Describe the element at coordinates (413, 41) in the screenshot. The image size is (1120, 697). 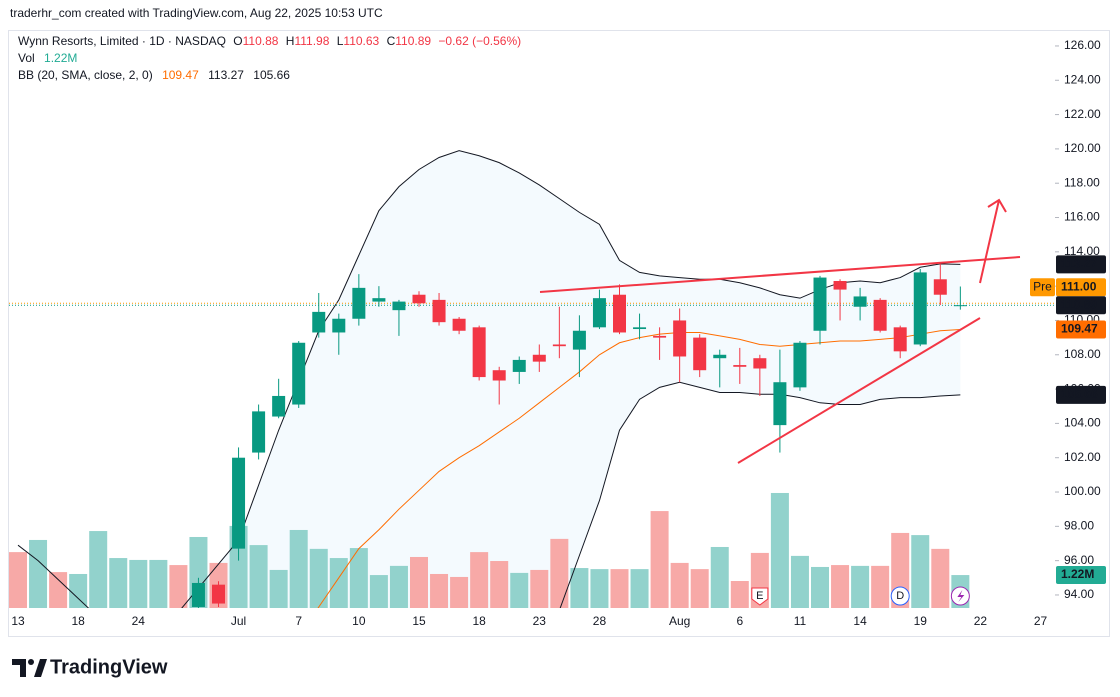
I see `ohlc-value: 110.89` at that location.